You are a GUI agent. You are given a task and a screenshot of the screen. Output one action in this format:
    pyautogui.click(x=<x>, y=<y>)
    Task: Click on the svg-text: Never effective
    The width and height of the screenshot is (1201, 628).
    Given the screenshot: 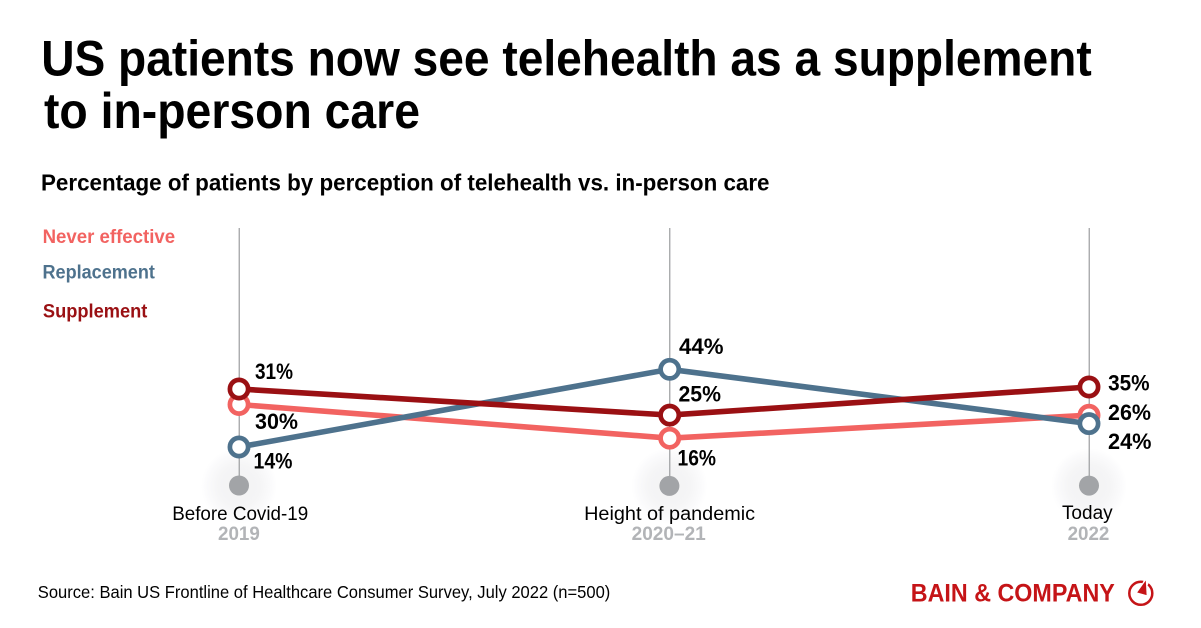 What is the action you would take?
    pyautogui.click(x=109, y=237)
    